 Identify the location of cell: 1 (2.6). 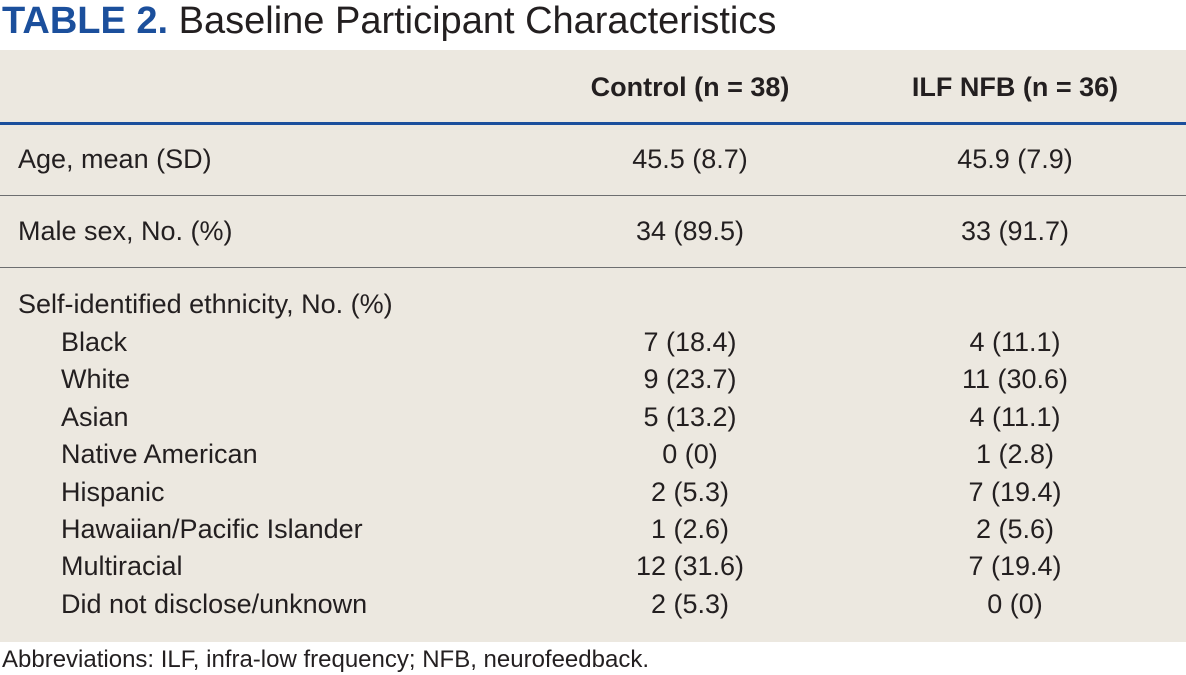
(690, 529).